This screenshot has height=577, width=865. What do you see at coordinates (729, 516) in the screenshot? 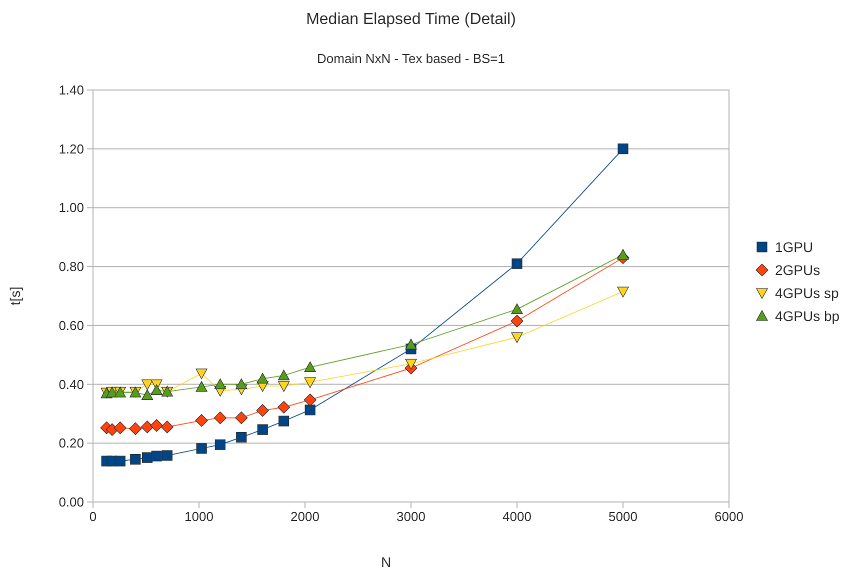
I see `x-tick-label: 6000` at bounding box center [729, 516].